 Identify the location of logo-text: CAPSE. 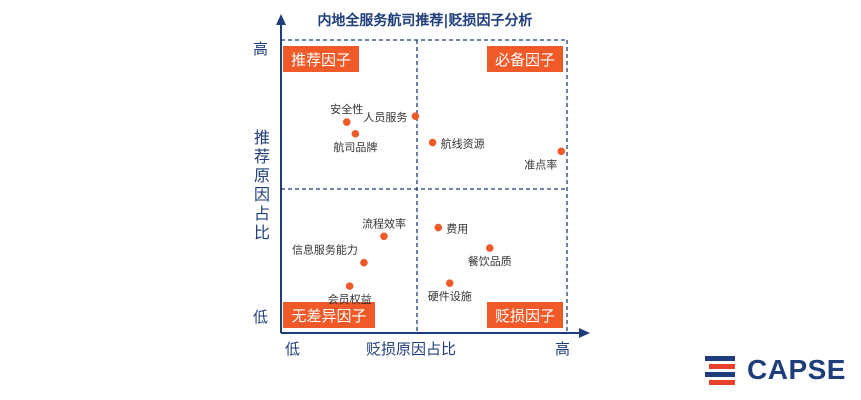
(796, 369).